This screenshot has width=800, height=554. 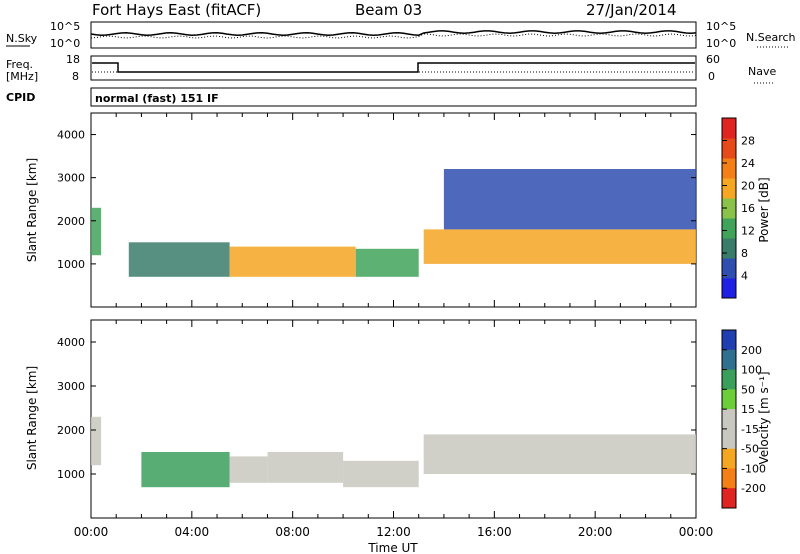 What do you see at coordinates (711, 76) in the screenshot?
I see `nave-tick-low: 0` at bounding box center [711, 76].